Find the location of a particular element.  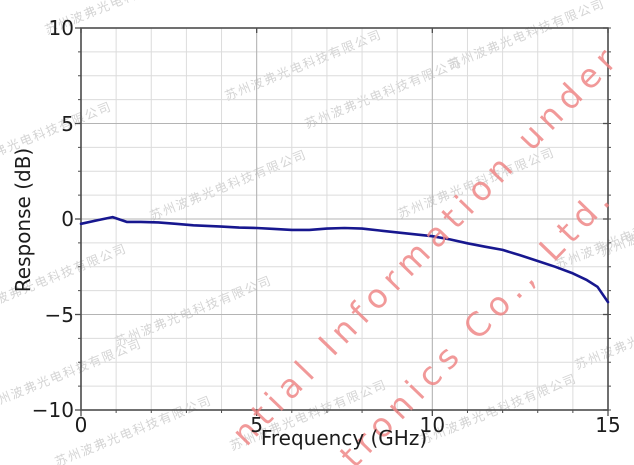

x-tick-0: 0 is located at coordinates (81, 425).